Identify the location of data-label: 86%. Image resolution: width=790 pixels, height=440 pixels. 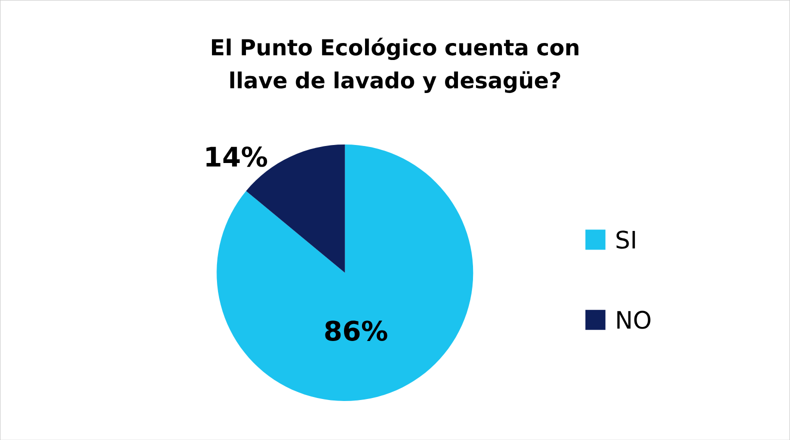
(356, 330).